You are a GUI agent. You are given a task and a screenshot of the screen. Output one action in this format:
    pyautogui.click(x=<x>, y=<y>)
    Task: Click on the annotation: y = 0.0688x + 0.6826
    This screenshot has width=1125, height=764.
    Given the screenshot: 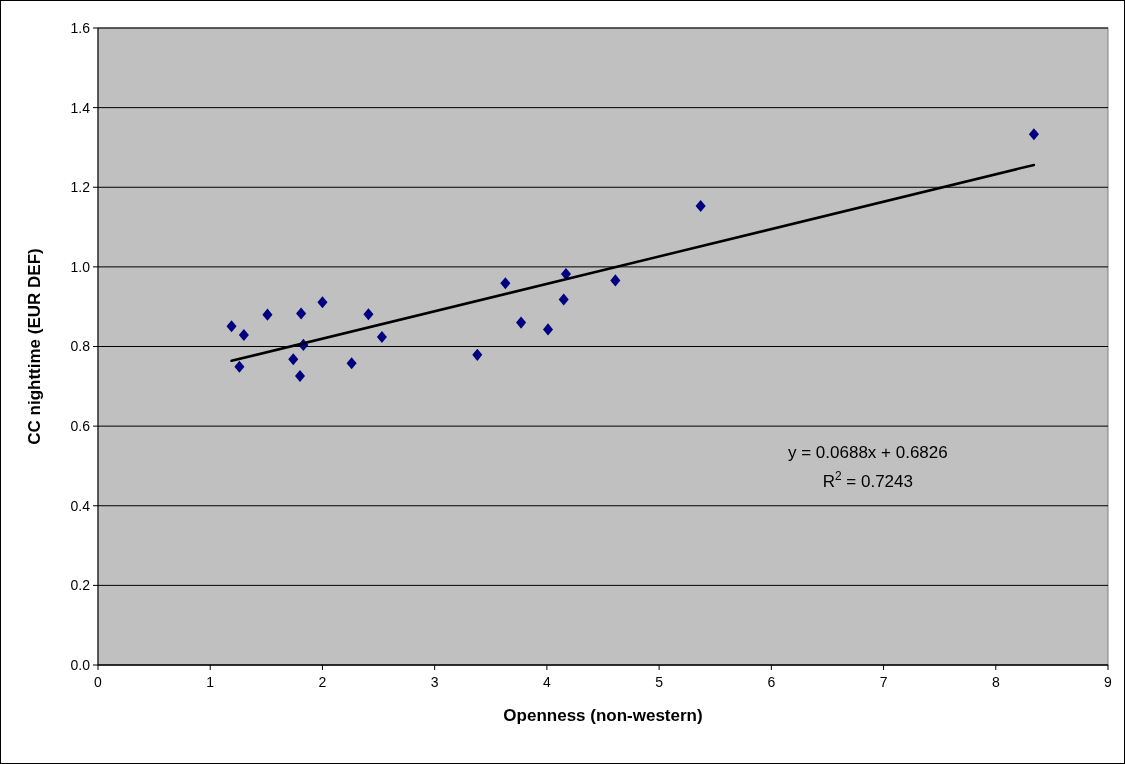 What is the action you would take?
    pyautogui.click(x=867, y=453)
    